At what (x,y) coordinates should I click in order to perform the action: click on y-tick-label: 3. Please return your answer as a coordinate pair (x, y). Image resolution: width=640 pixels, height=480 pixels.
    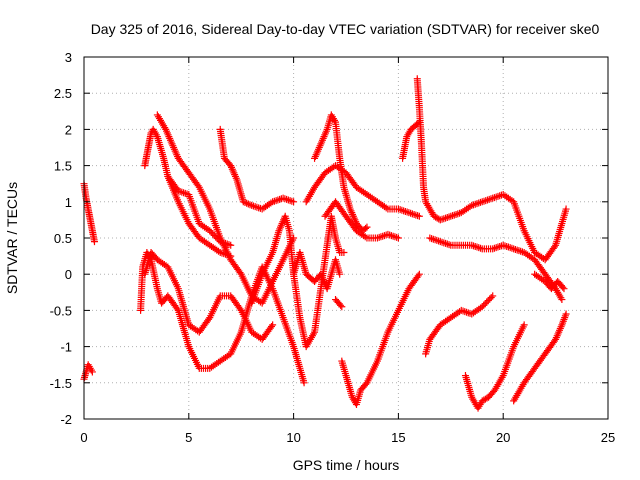
    Looking at the image, I should click on (68, 57).